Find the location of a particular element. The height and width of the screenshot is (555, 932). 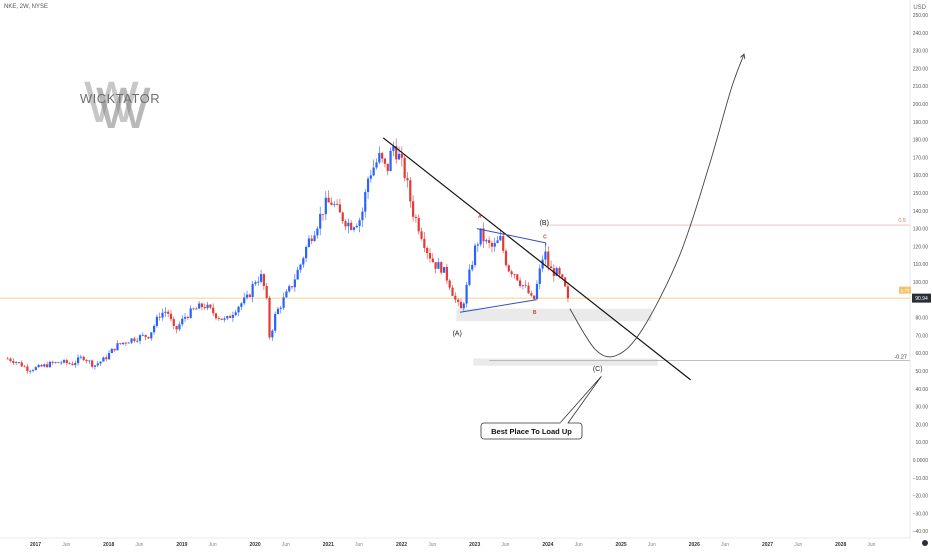

callout-box is located at coordinates (531, 431).